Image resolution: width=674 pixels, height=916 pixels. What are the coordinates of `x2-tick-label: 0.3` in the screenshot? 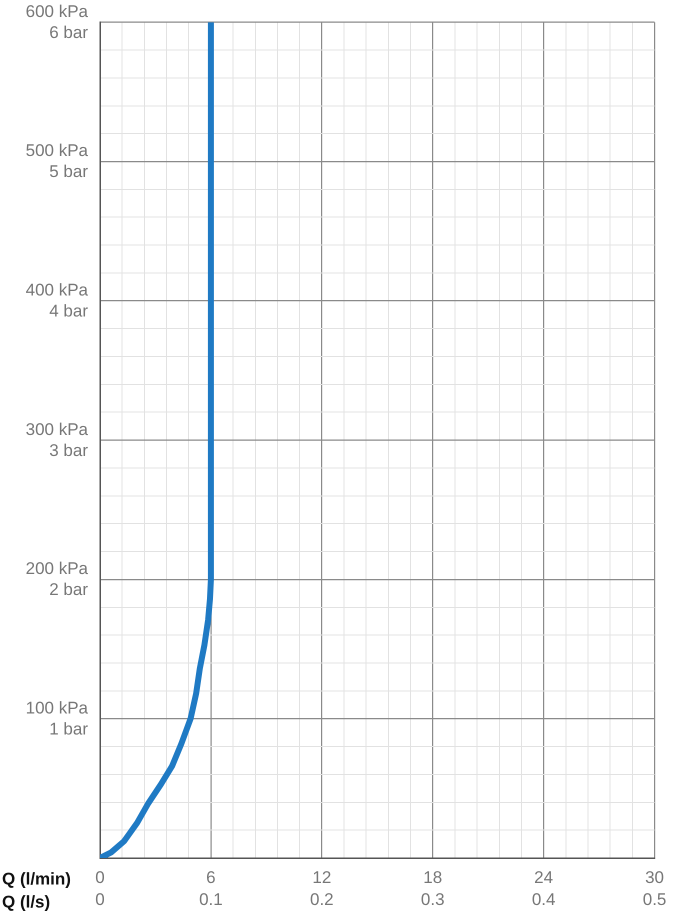 It's located at (432, 899).